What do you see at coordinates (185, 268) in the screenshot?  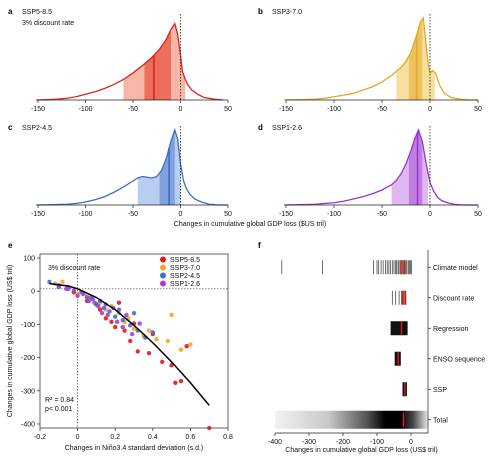 I see `legend-label: SSP3-7.0` at bounding box center [185, 268].